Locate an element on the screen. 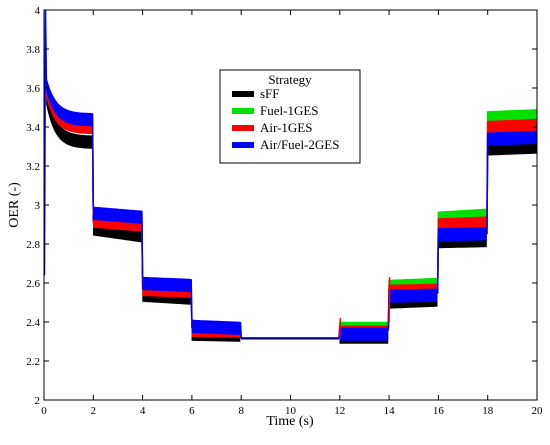  legend-label-air-fuel-2ges: Air/Fuel-2GES is located at coordinates (299, 144).